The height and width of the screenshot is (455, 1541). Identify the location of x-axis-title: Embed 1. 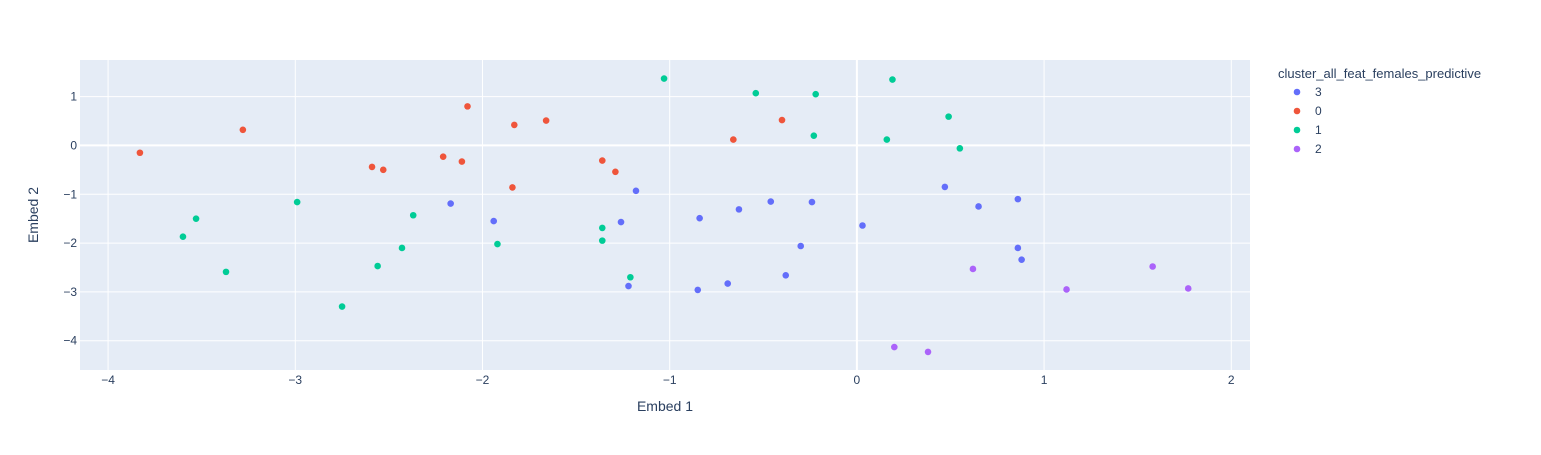
(665, 406).